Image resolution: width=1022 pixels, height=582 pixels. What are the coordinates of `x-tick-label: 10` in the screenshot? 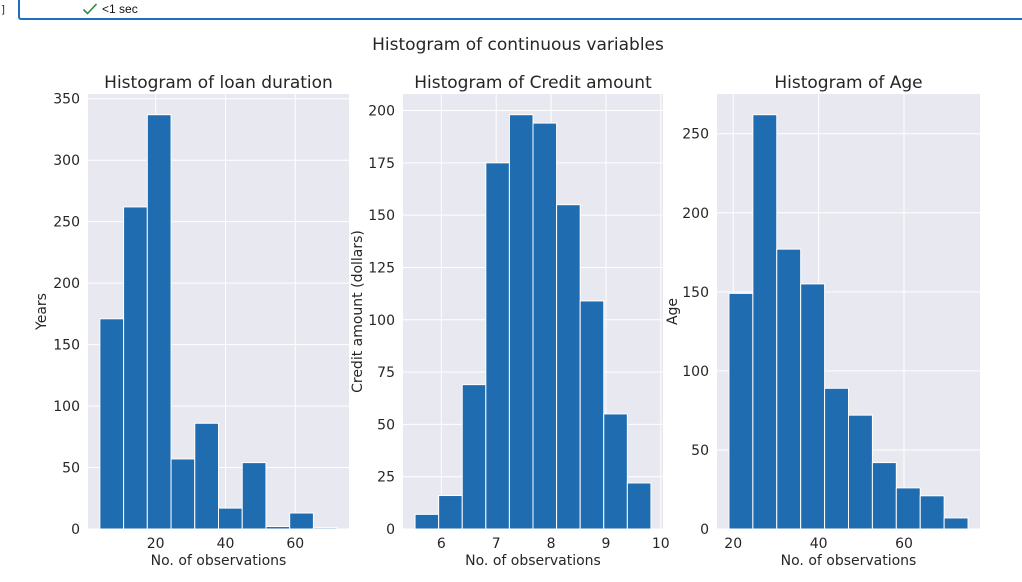 It's located at (661, 544).